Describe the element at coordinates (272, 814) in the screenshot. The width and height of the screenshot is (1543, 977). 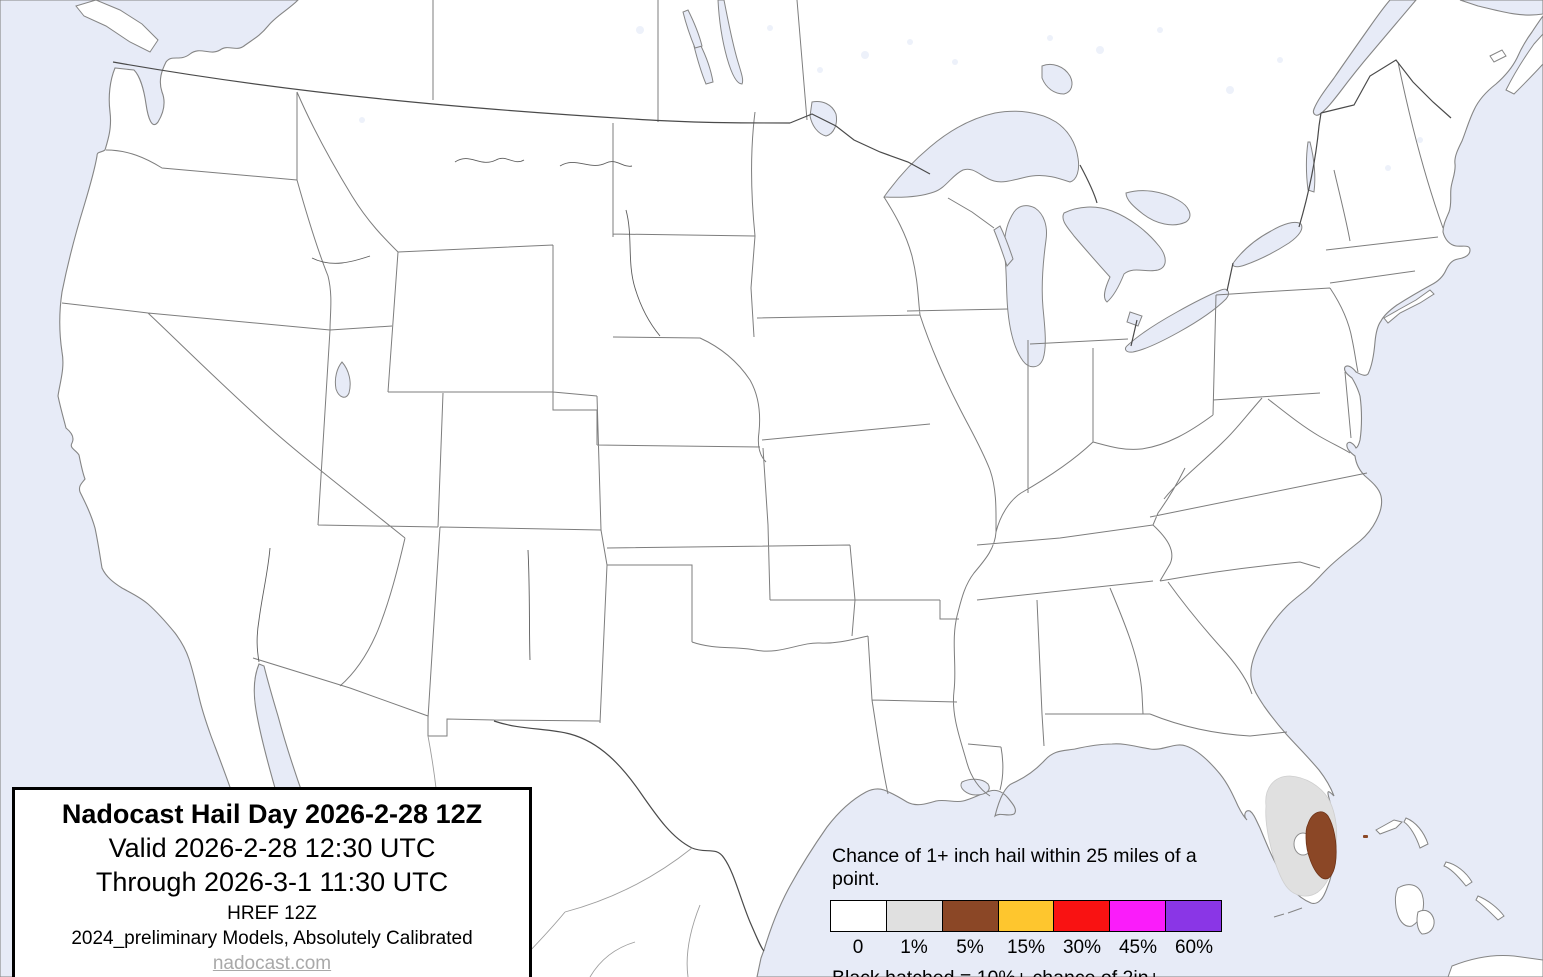
I see `forecast-title: Nadocast Hail Day 2026-2-28 12Z` at that location.